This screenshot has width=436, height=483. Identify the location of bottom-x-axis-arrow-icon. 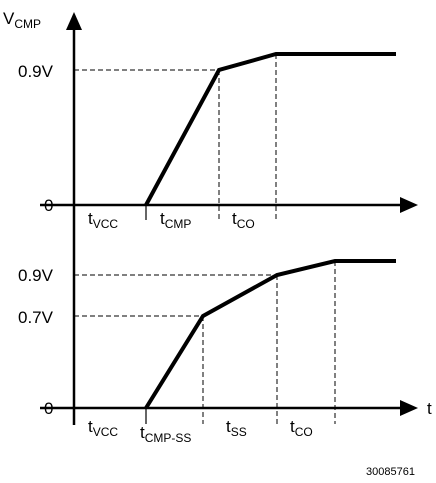
(409, 408).